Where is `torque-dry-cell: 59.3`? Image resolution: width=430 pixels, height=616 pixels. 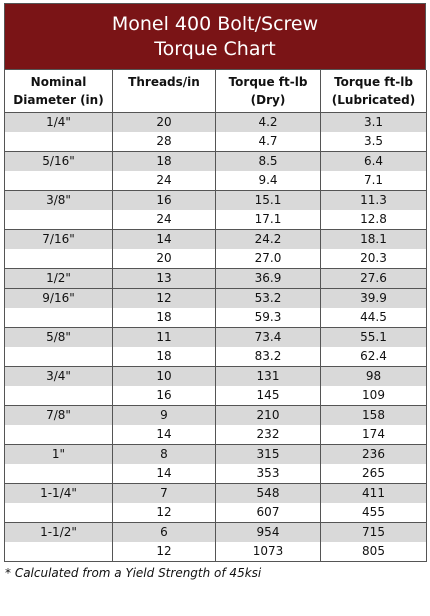 torque-dry-cell: 59.3 is located at coordinates (268, 317).